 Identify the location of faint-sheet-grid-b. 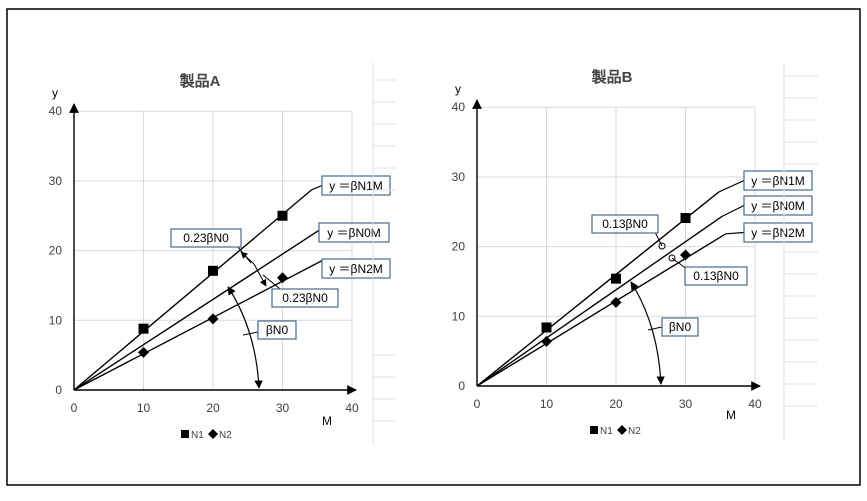
(800, 251).